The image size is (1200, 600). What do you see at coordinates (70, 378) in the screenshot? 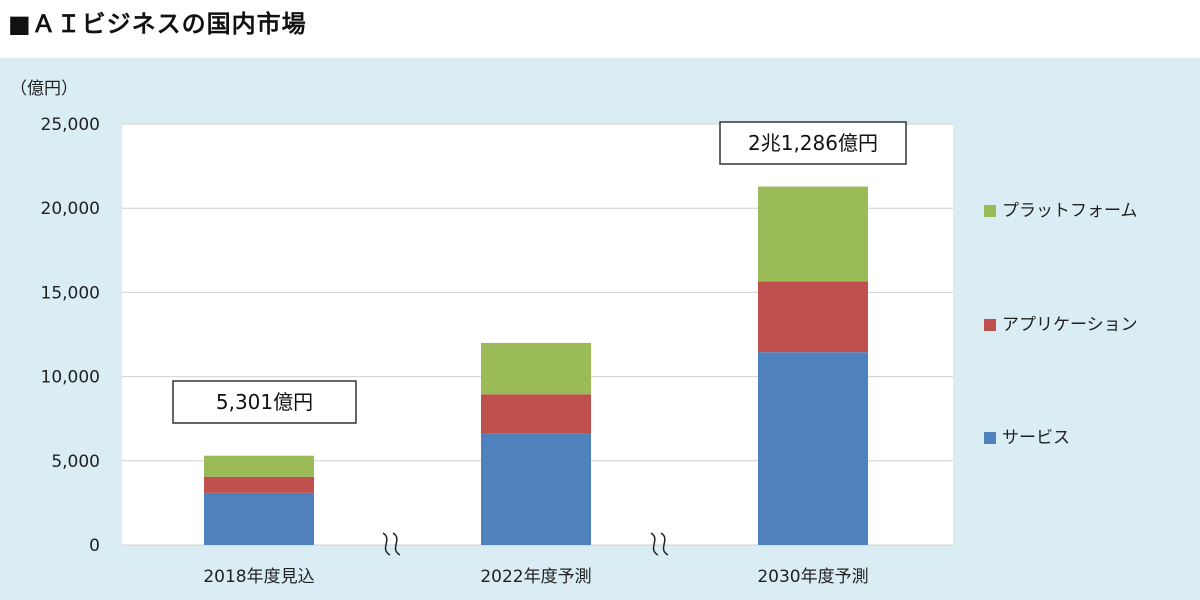
I see `y-tick-label: 10,000` at bounding box center [70, 378].